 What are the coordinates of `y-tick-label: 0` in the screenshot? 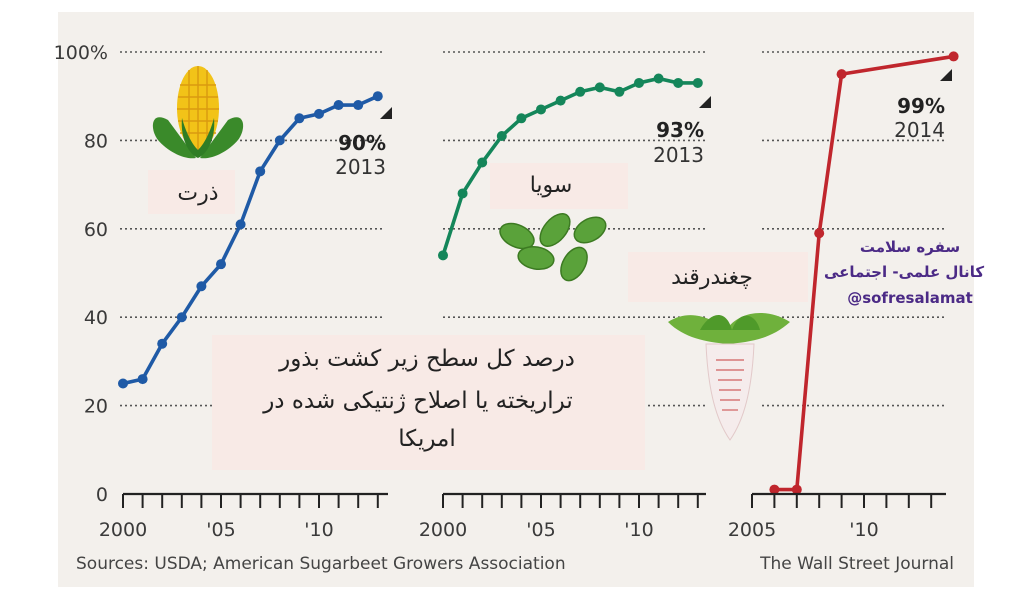 It's located at (102, 495).